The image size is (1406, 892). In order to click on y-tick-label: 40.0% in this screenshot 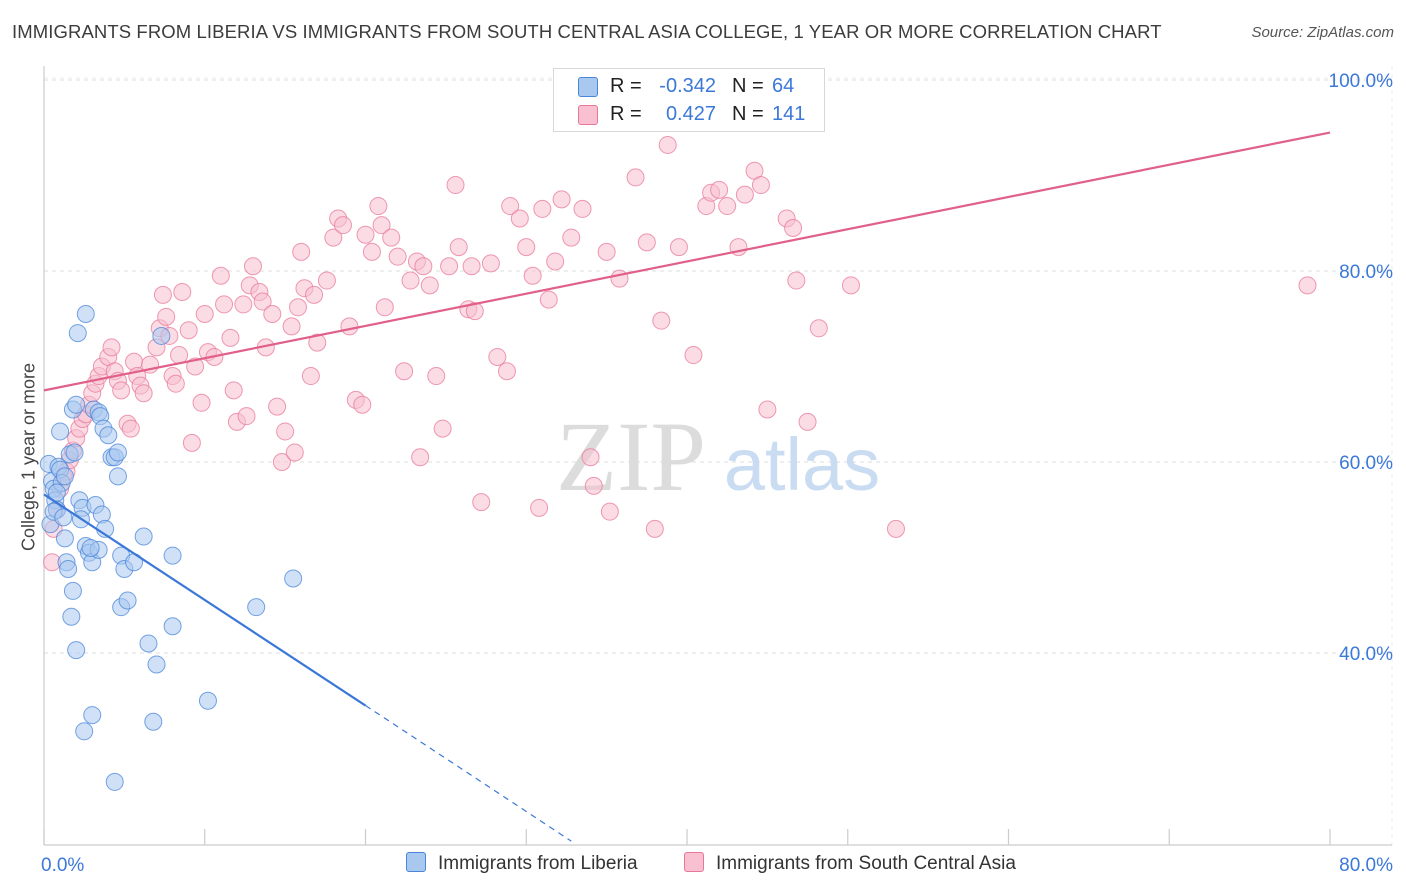, I will do `click(1366, 654)`.